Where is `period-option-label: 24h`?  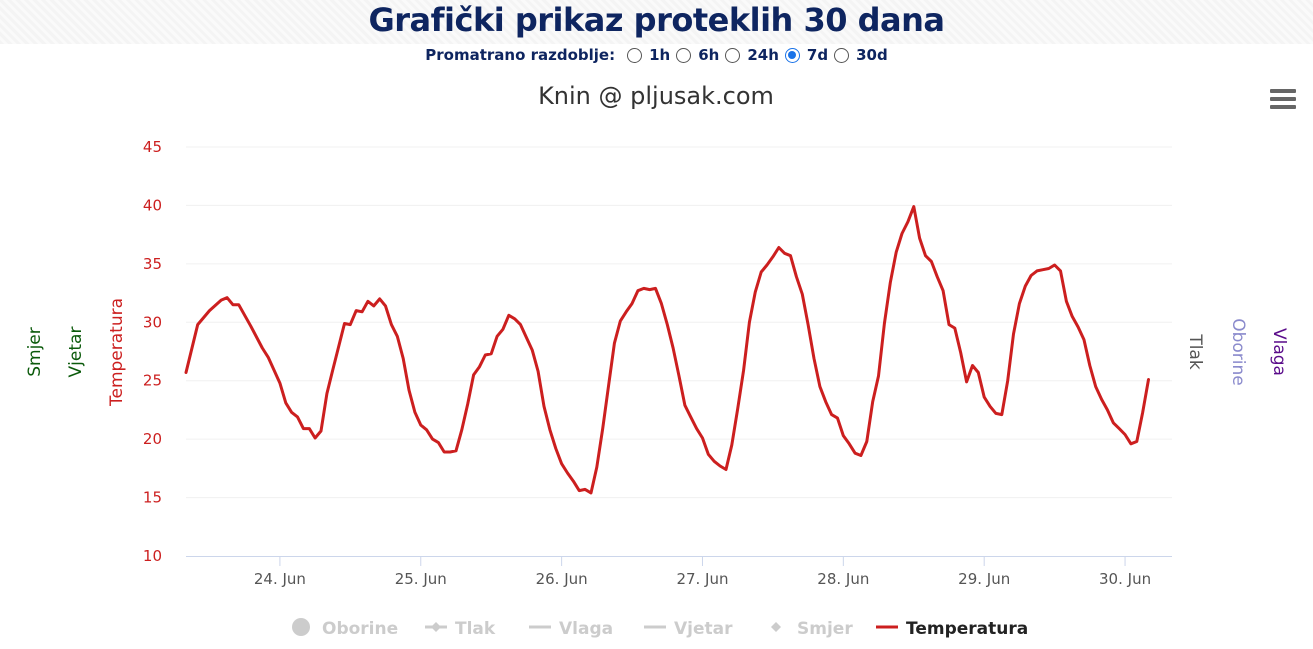
period-option-label: 24h is located at coordinates (763, 55).